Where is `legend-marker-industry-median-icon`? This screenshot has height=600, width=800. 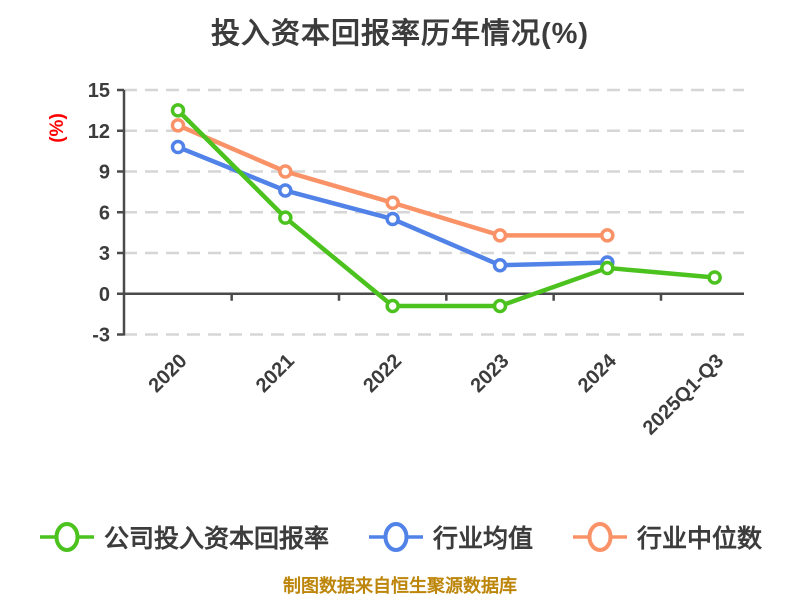
legend-marker-industry-median-icon is located at coordinates (600, 537).